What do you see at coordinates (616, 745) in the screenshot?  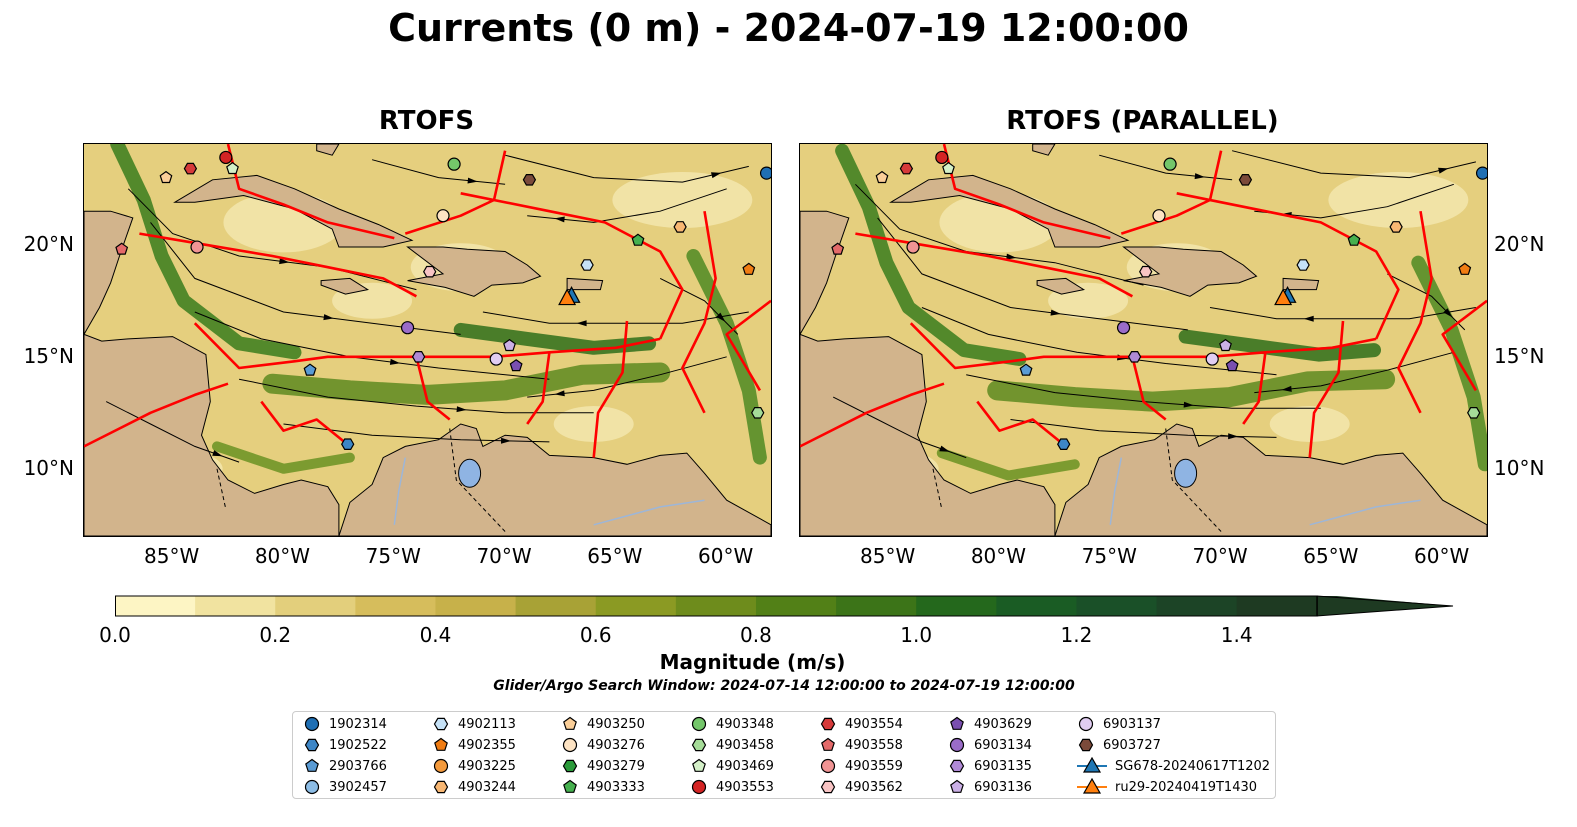 I see `legend-label: 4903276` at bounding box center [616, 745].